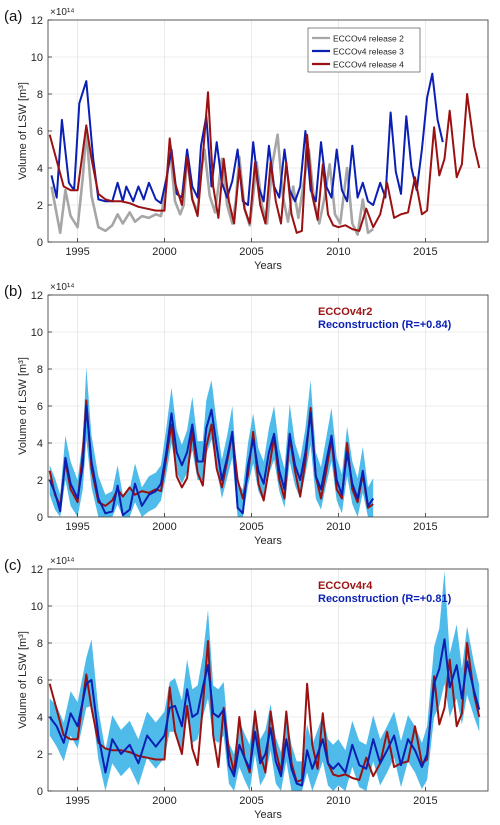 The image size is (500, 825). What do you see at coordinates (13, 291) in the screenshot?
I see `panel-label: (b)` at bounding box center [13, 291].